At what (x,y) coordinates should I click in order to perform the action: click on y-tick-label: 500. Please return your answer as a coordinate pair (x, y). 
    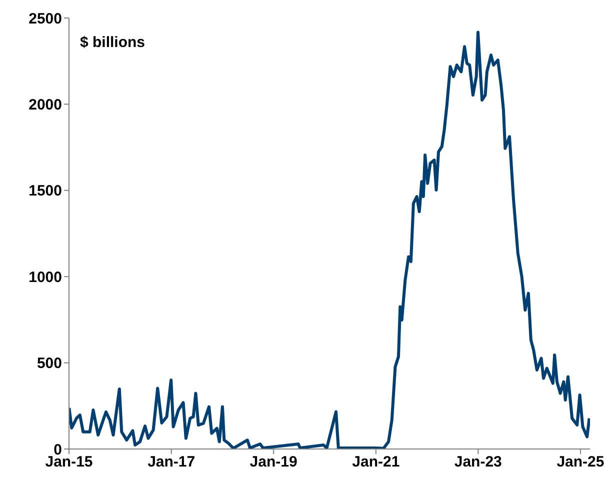
    Looking at the image, I should click on (49, 363).